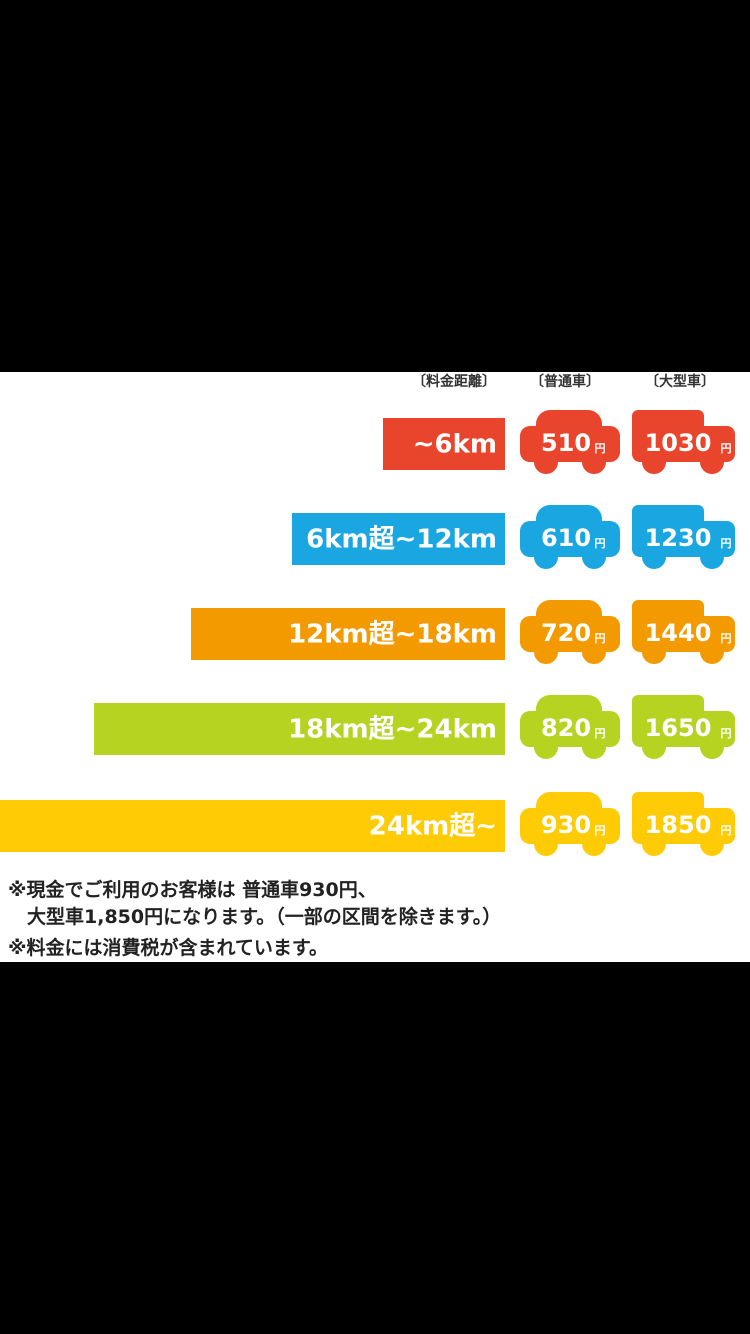  I want to click on large-price: 1440, so click(678, 633).